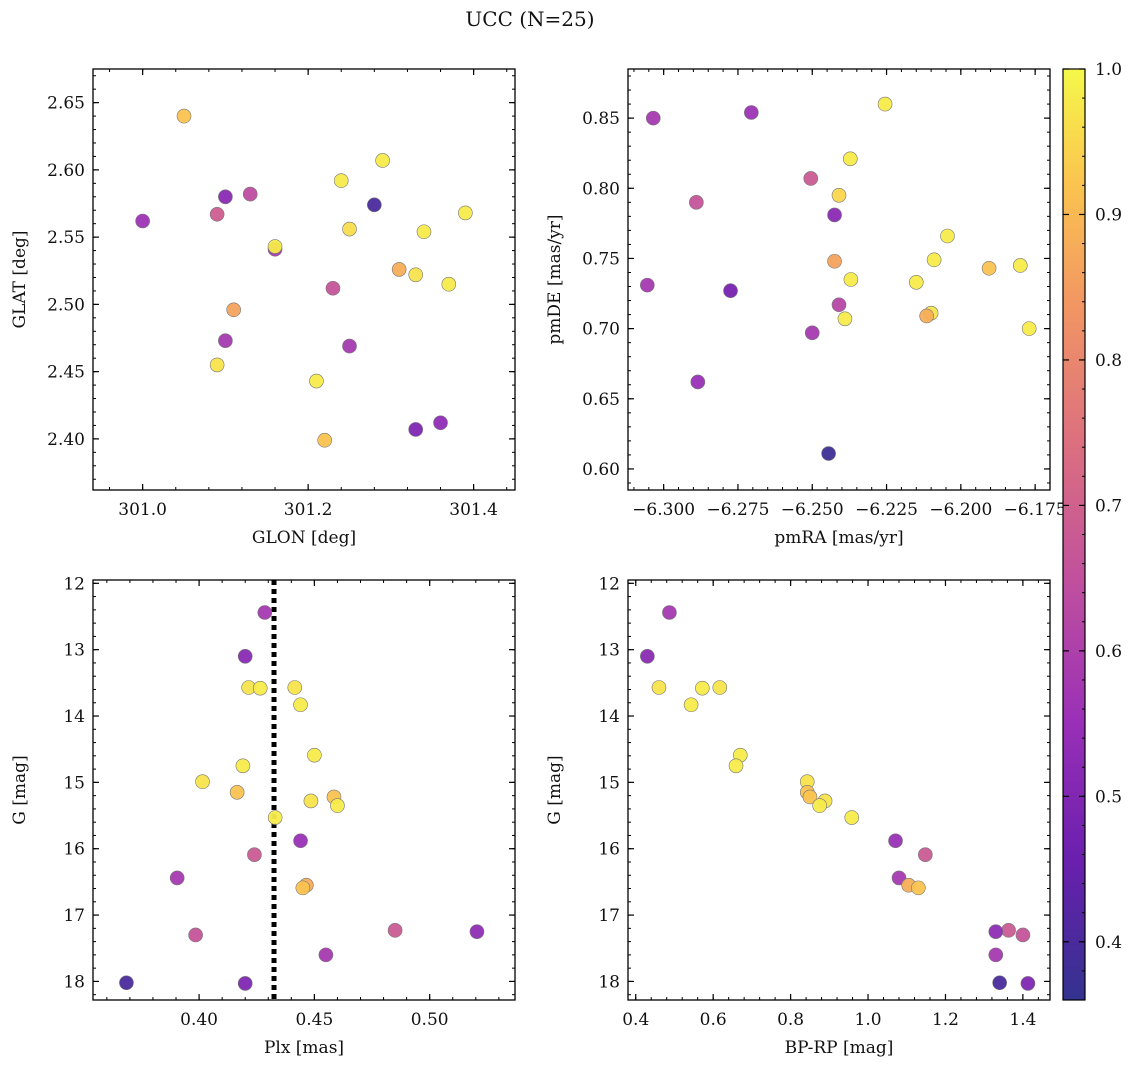  I want to click on x-tick-label: −6.200, so click(960, 510).